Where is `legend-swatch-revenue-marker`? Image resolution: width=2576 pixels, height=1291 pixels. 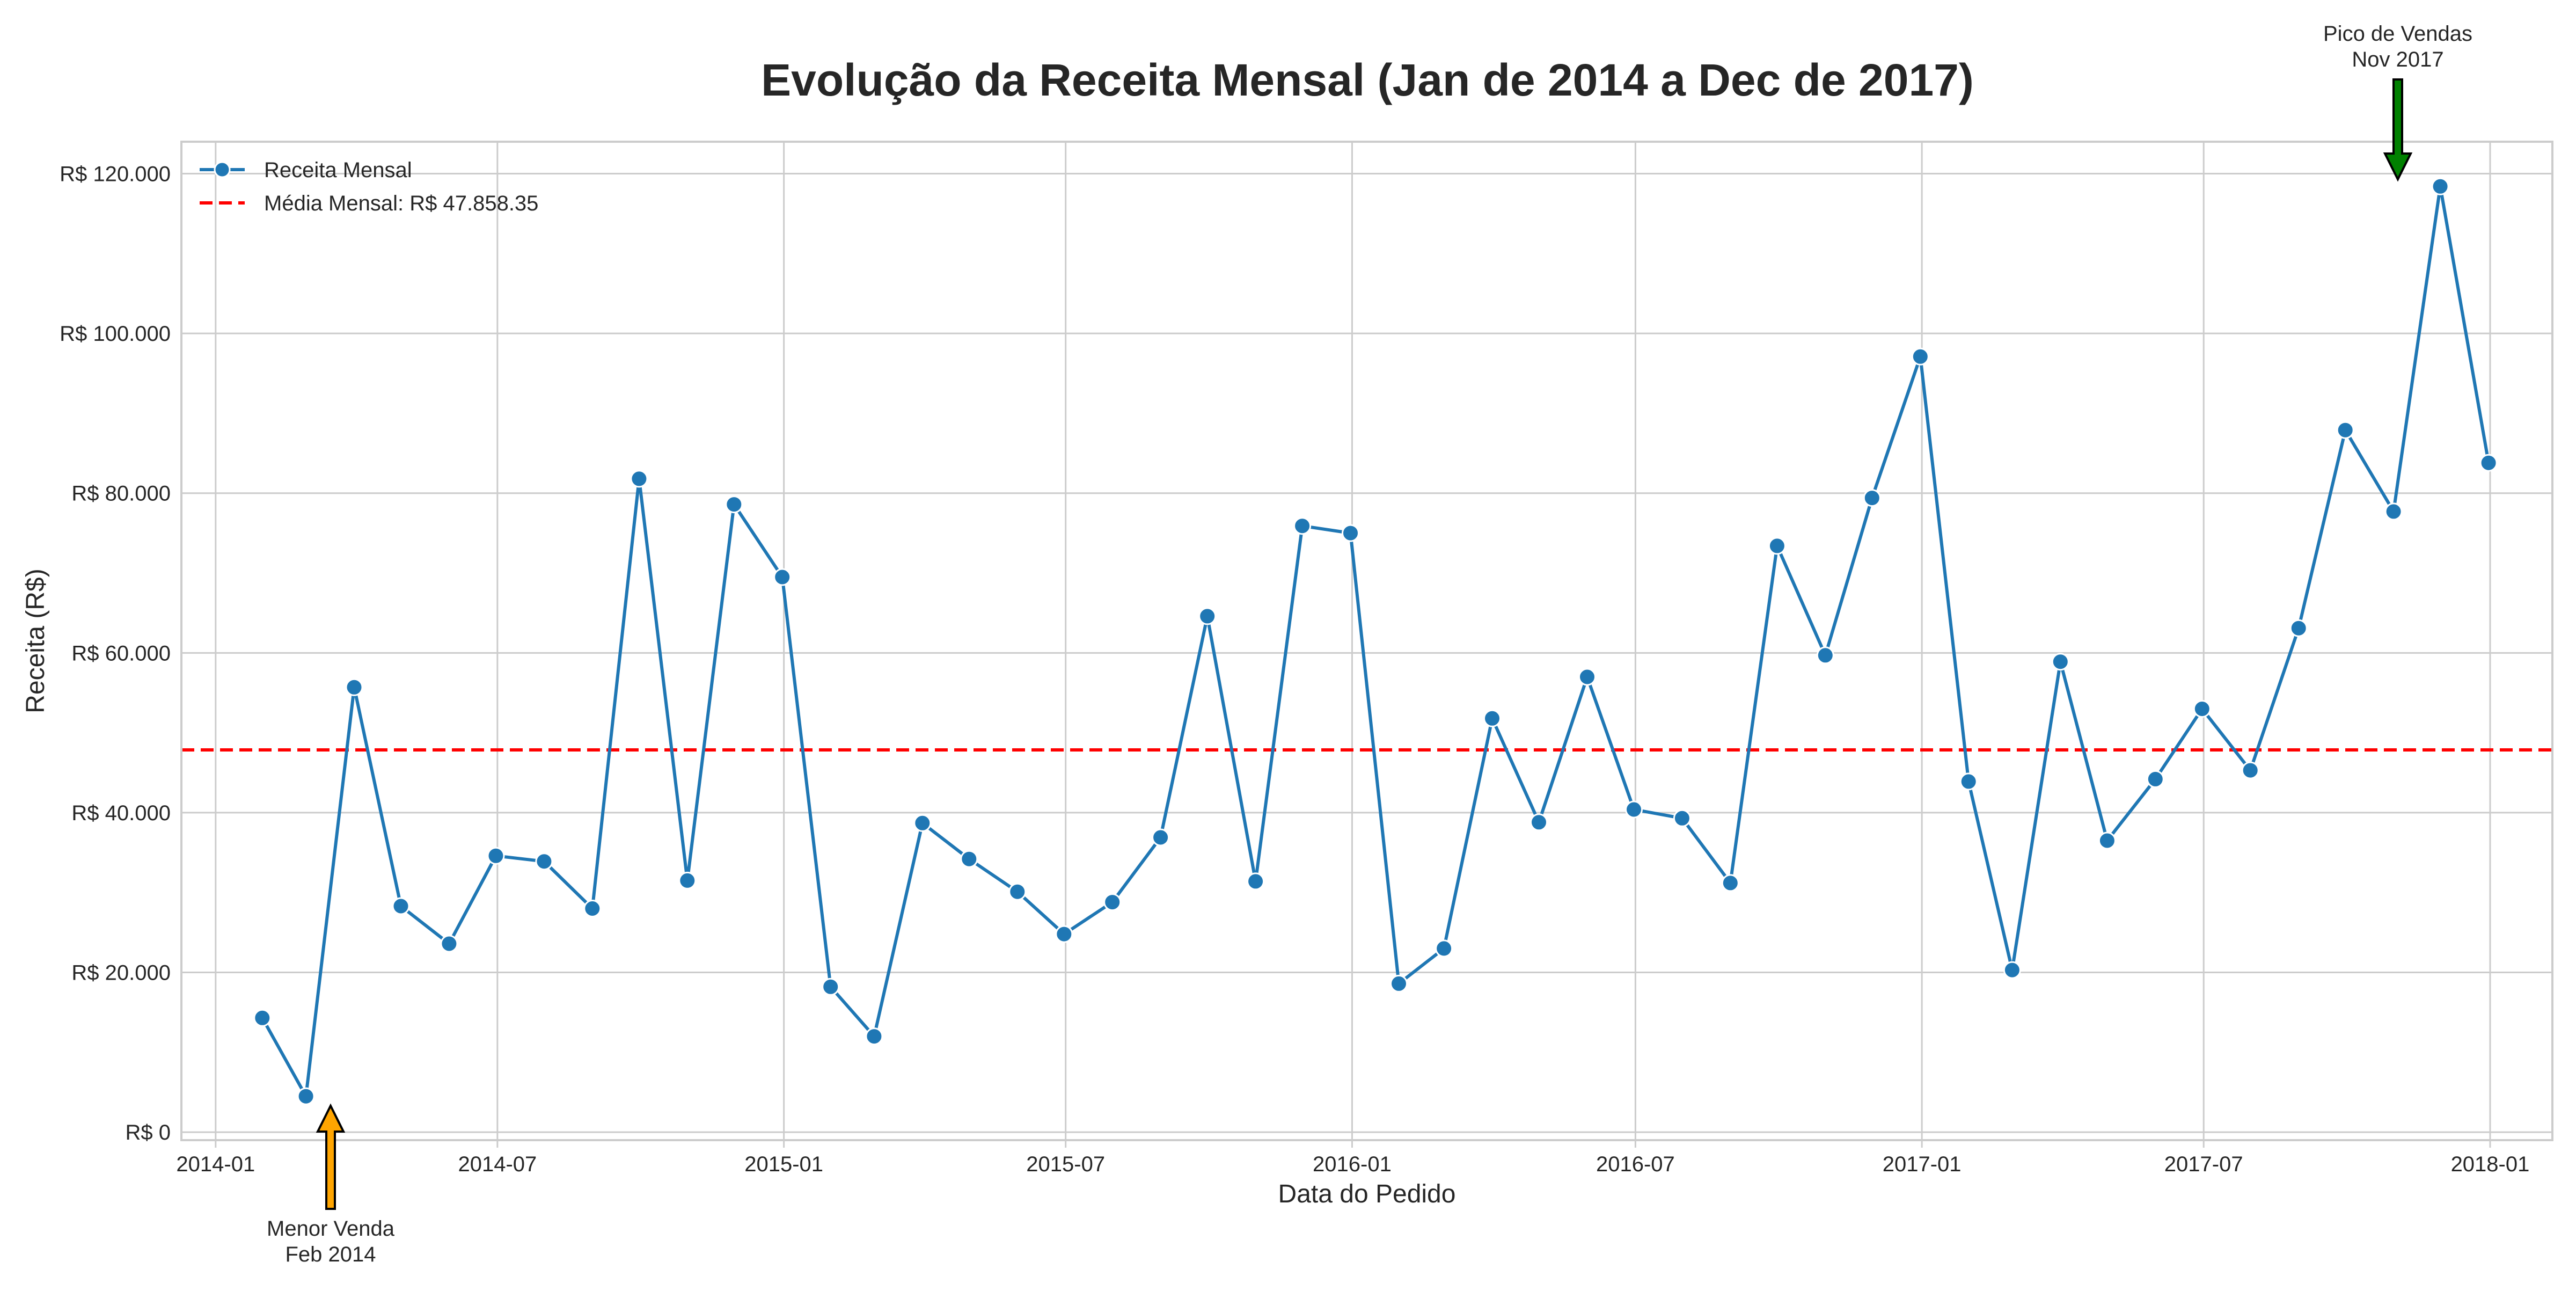 legend-swatch-revenue-marker is located at coordinates (222, 169).